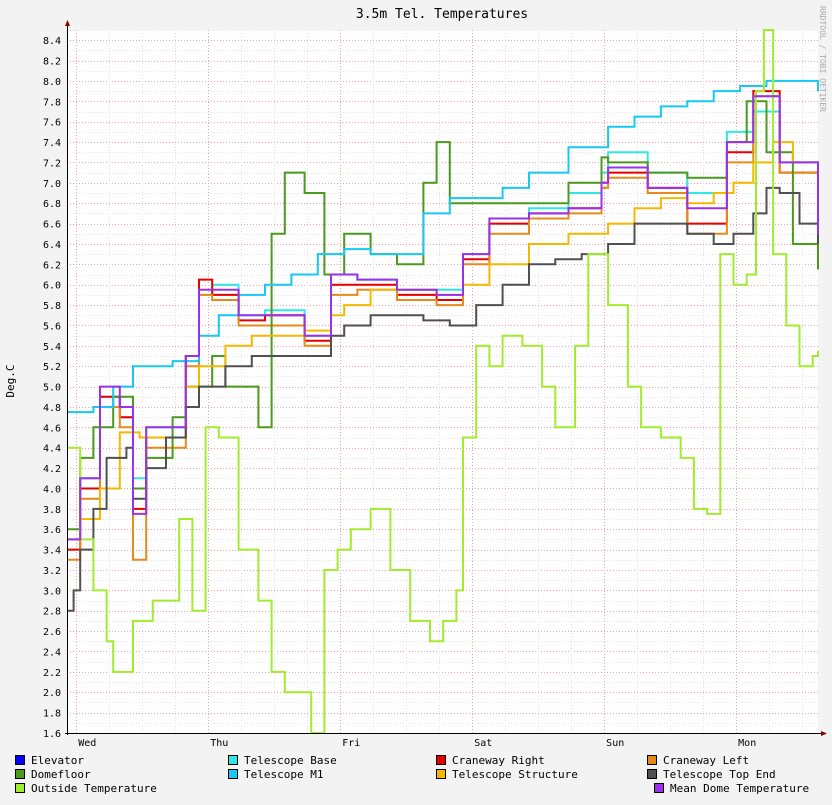 This screenshot has height=805, width=832. I want to click on y-tick-label: 2.8, so click(52, 612).